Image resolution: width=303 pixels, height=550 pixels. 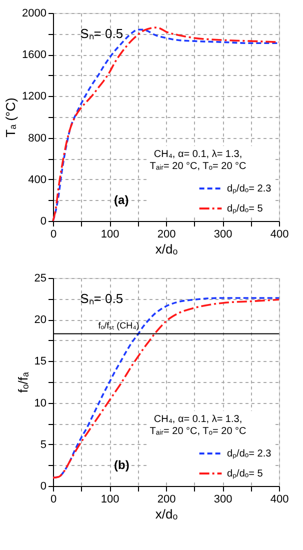 I want to click on y-tick-label: 25, so click(x=40, y=278).